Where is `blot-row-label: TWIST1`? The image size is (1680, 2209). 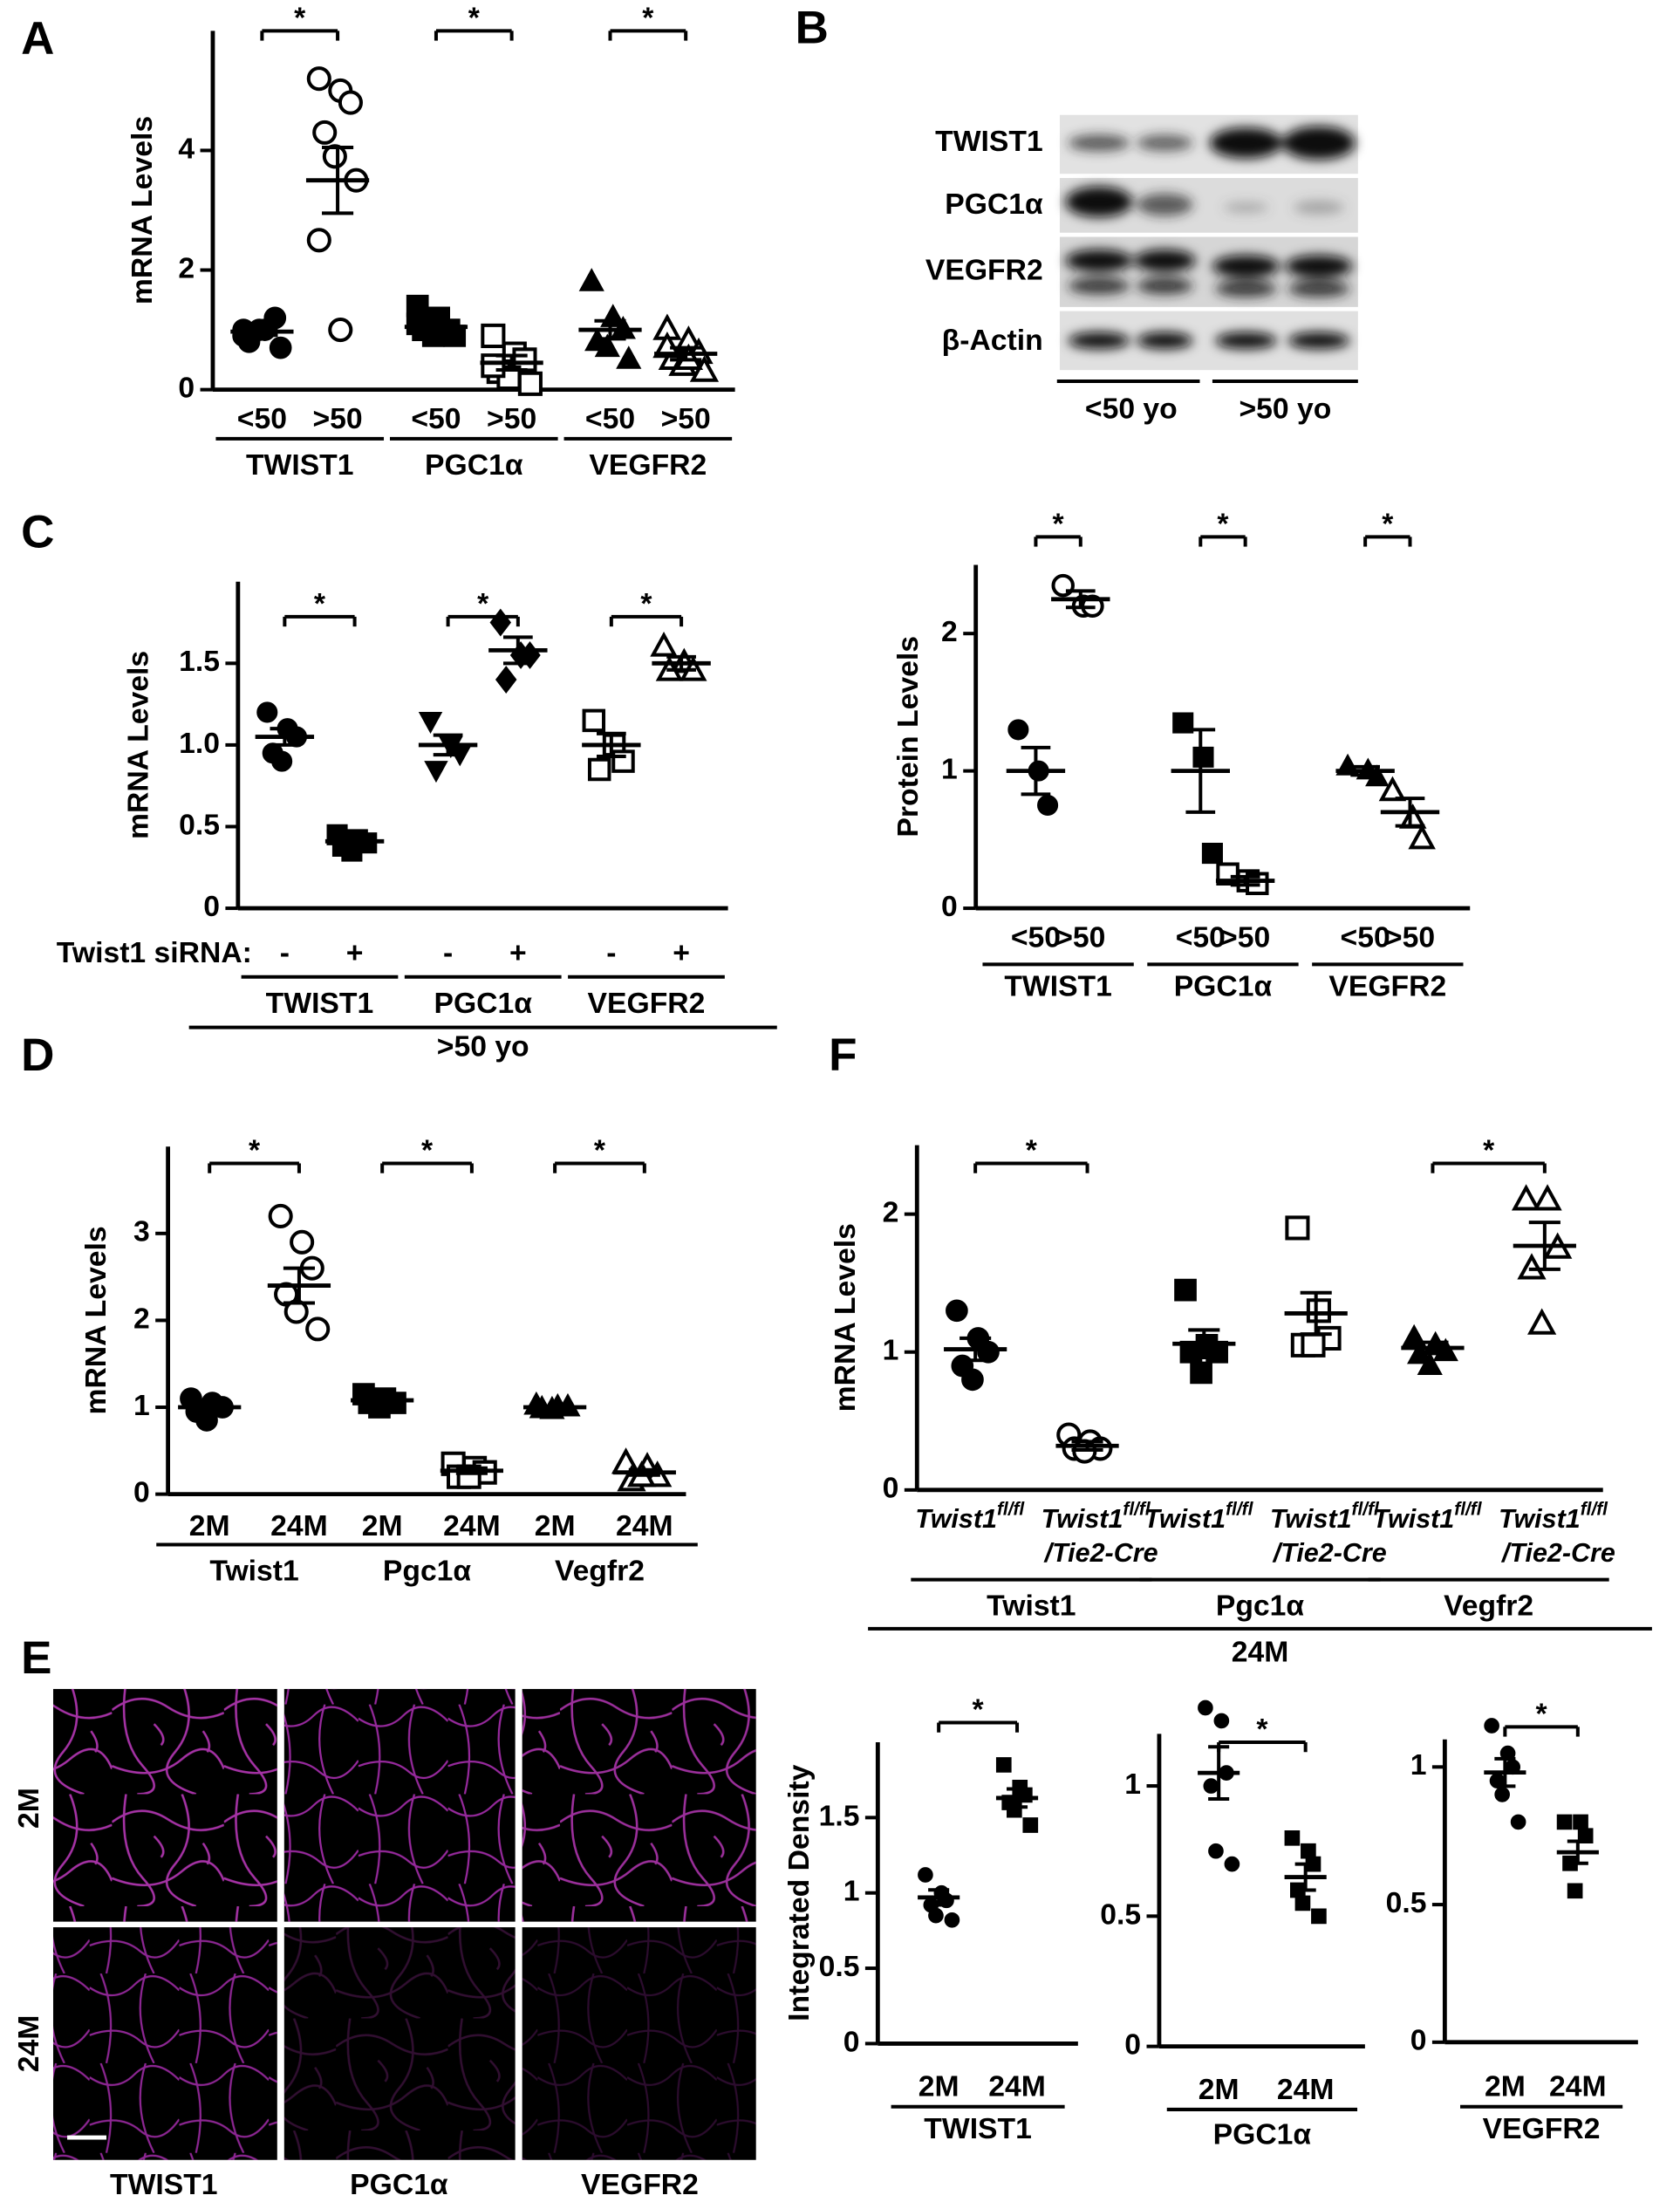
blot-row-label: TWIST1 is located at coordinates (989, 141).